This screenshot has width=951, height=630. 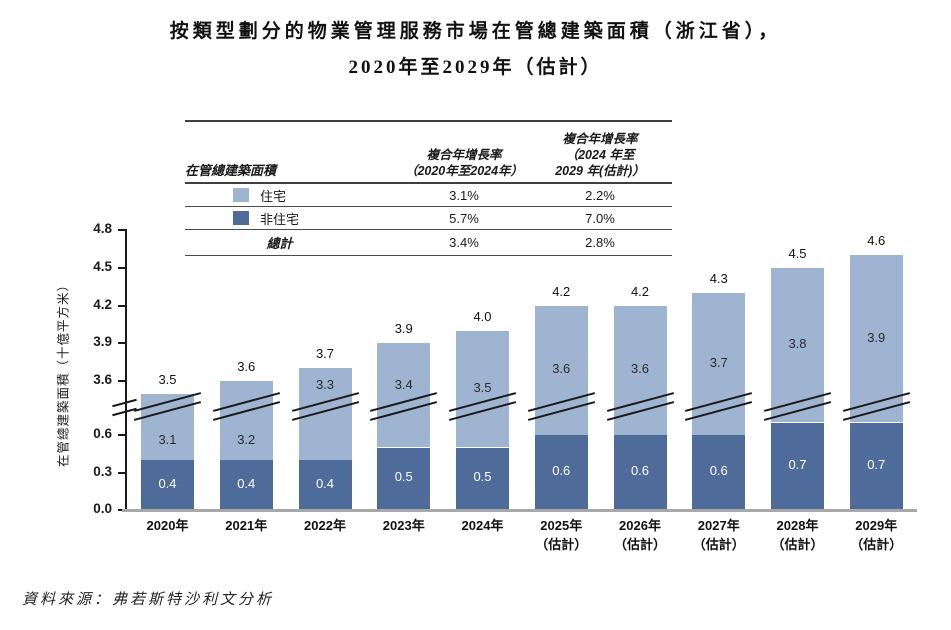 What do you see at coordinates (600, 171) in the screenshot?
I see `cagr-col3-header-line3: 2029 年(估計)）` at bounding box center [600, 171].